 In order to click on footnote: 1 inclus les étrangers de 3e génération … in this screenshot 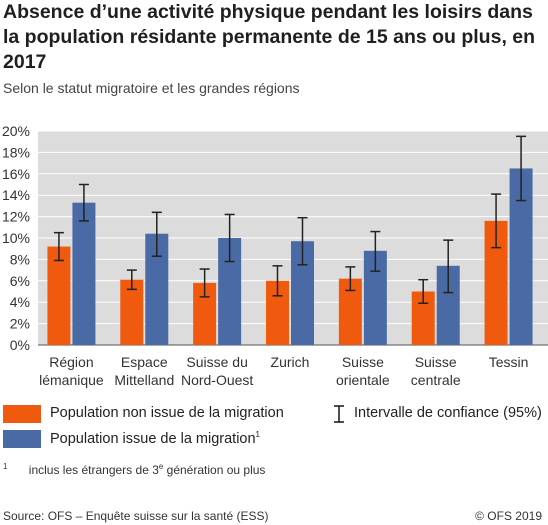, I will do `click(134, 469)`.